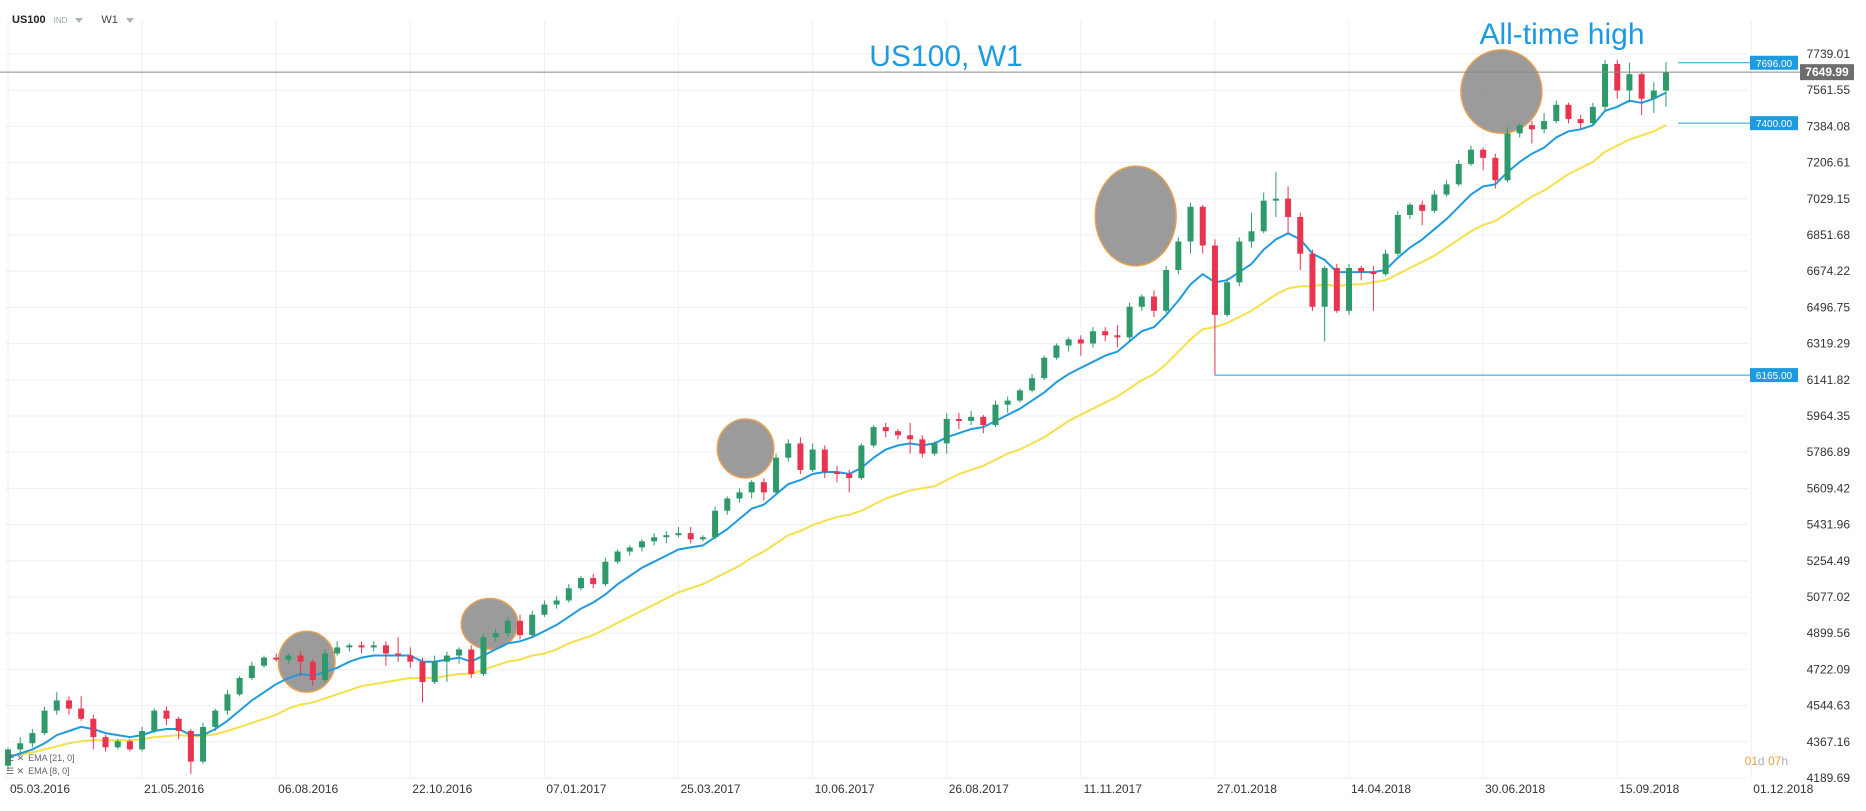 Image resolution: width=1866 pixels, height=811 pixels. What do you see at coordinates (845, 789) in the screenshot?
I see `x-tick-label: 10.06.2017` at bounding box center [845, 789].